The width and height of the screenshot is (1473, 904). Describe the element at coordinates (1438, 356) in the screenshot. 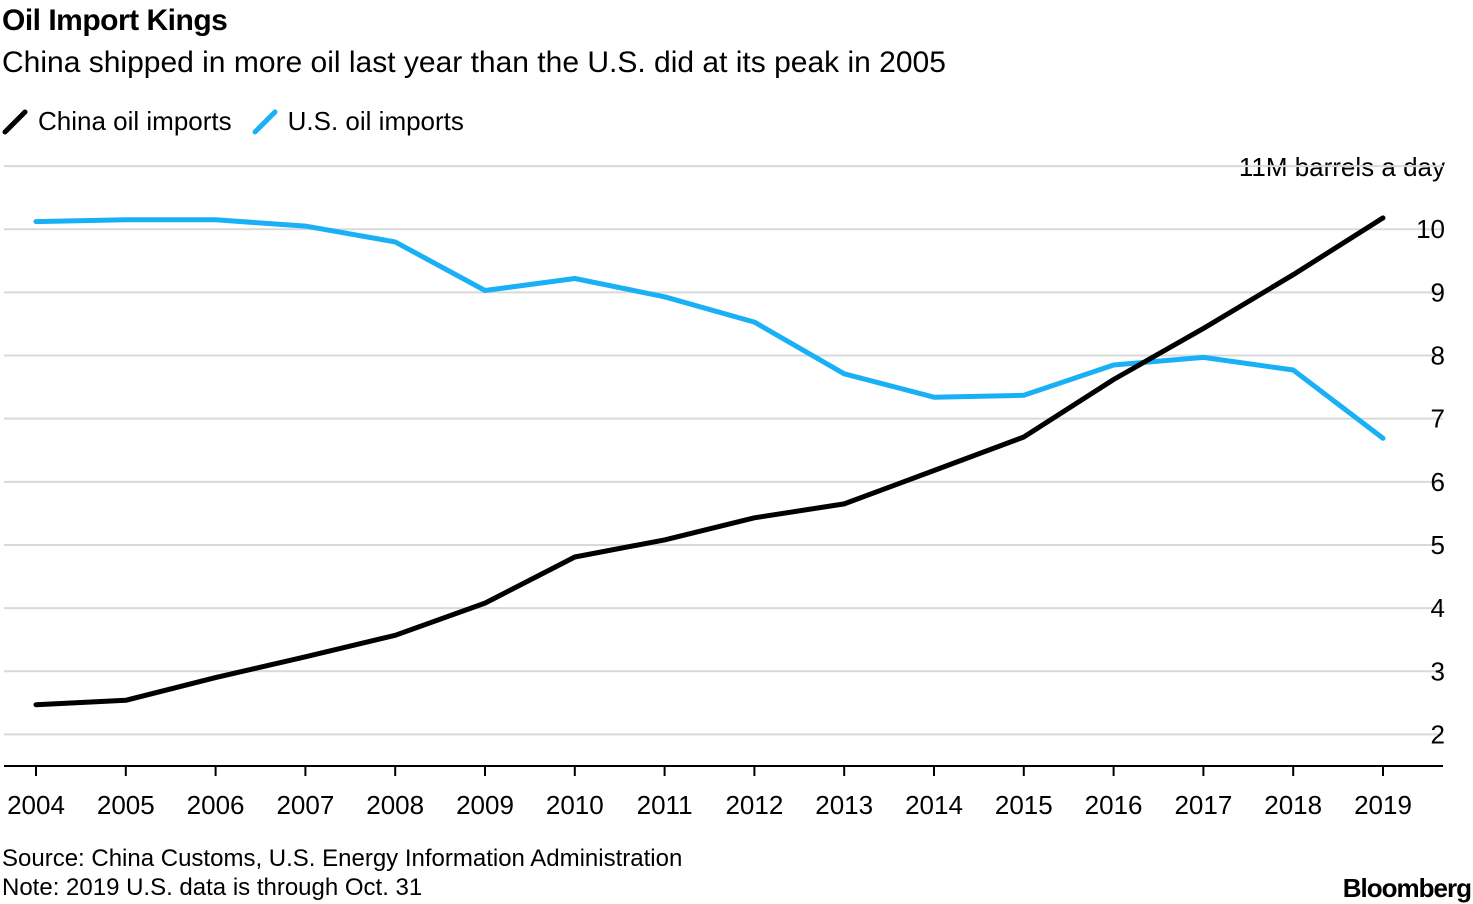

I see `y-tick-label: 8` at that location.